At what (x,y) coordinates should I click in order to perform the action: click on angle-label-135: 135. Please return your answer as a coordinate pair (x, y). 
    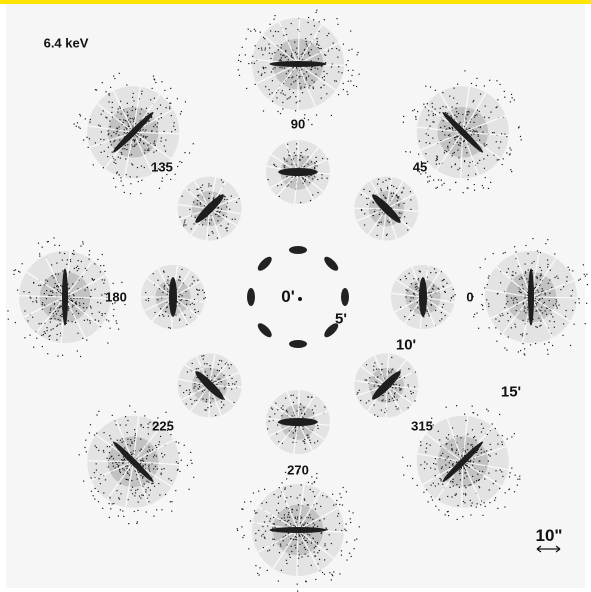
    Looking at the image, I should click on (162, 167).